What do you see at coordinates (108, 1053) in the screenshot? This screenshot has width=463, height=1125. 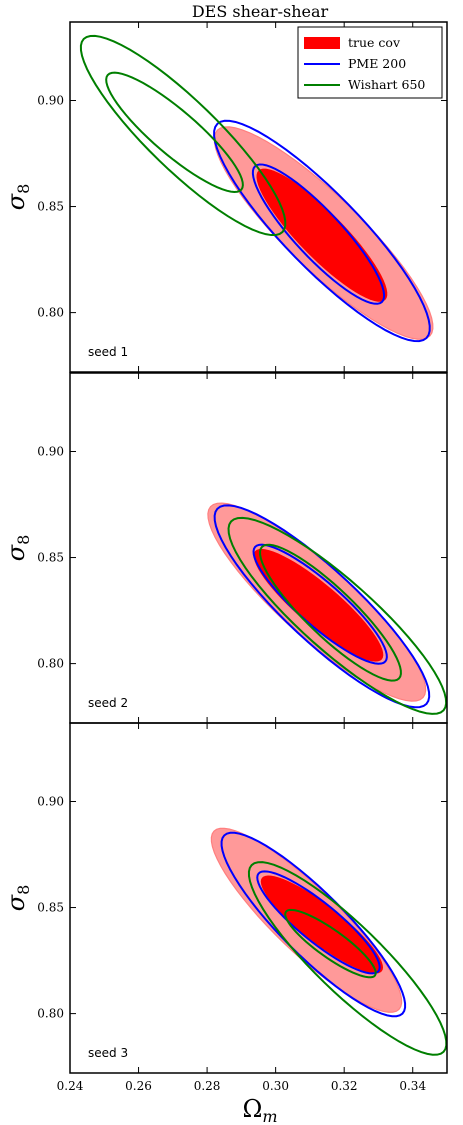 I see `seed-label: seed 3` at bounding box center [108, 1053].